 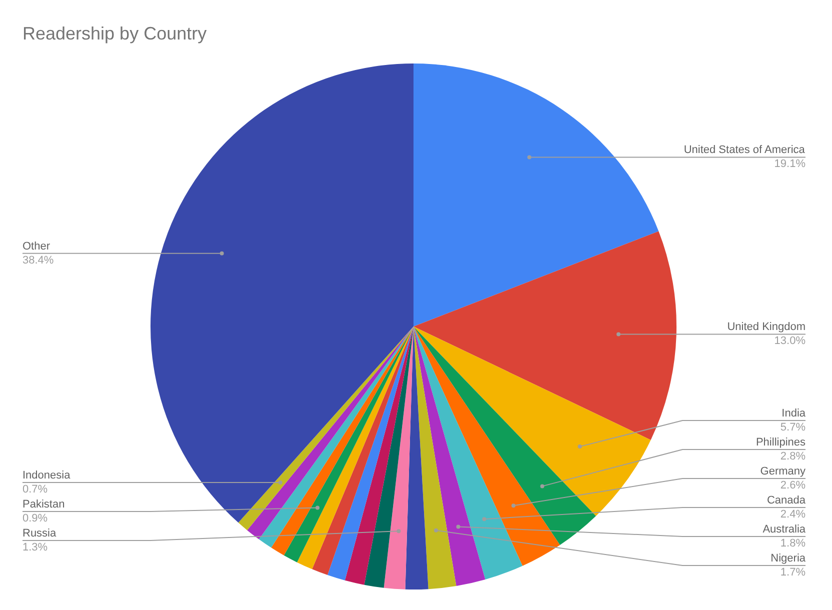 What do you see at coordinates (793, 544) in the screenshot?
I see `data-label: 1.8%` at bounding box center [793, 544].